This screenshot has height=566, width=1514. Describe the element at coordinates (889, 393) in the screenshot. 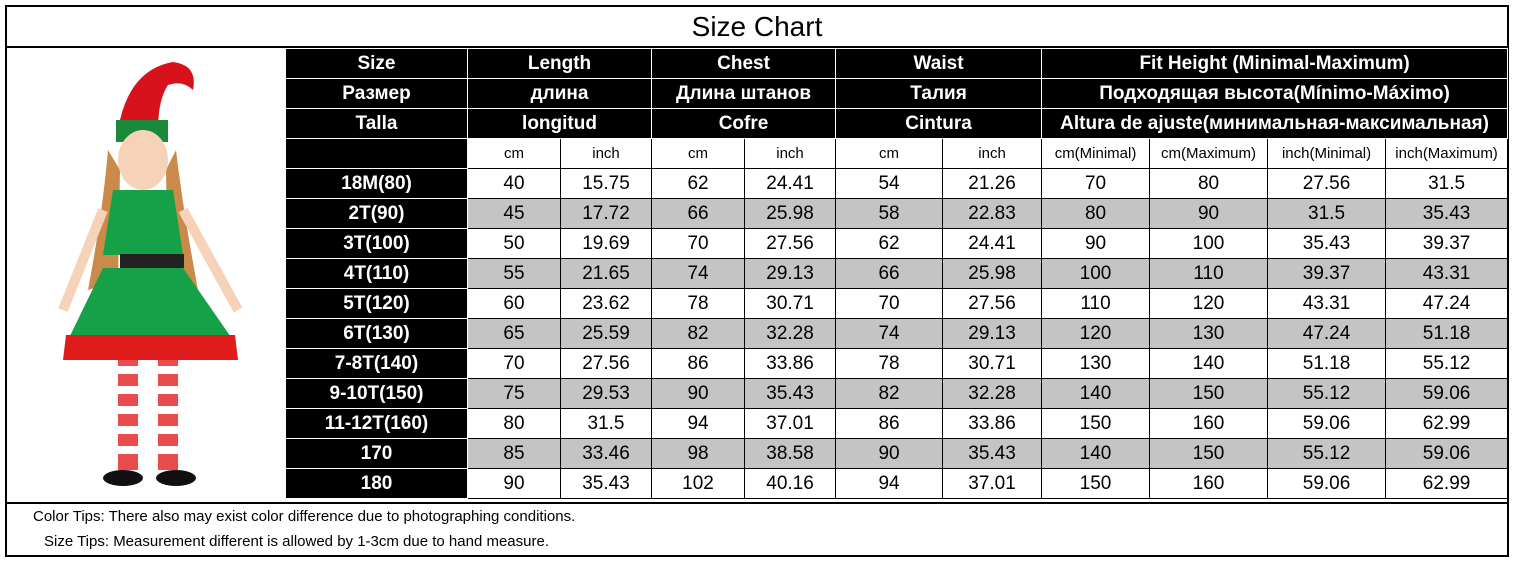

I see `value-cell: 82` at that location.